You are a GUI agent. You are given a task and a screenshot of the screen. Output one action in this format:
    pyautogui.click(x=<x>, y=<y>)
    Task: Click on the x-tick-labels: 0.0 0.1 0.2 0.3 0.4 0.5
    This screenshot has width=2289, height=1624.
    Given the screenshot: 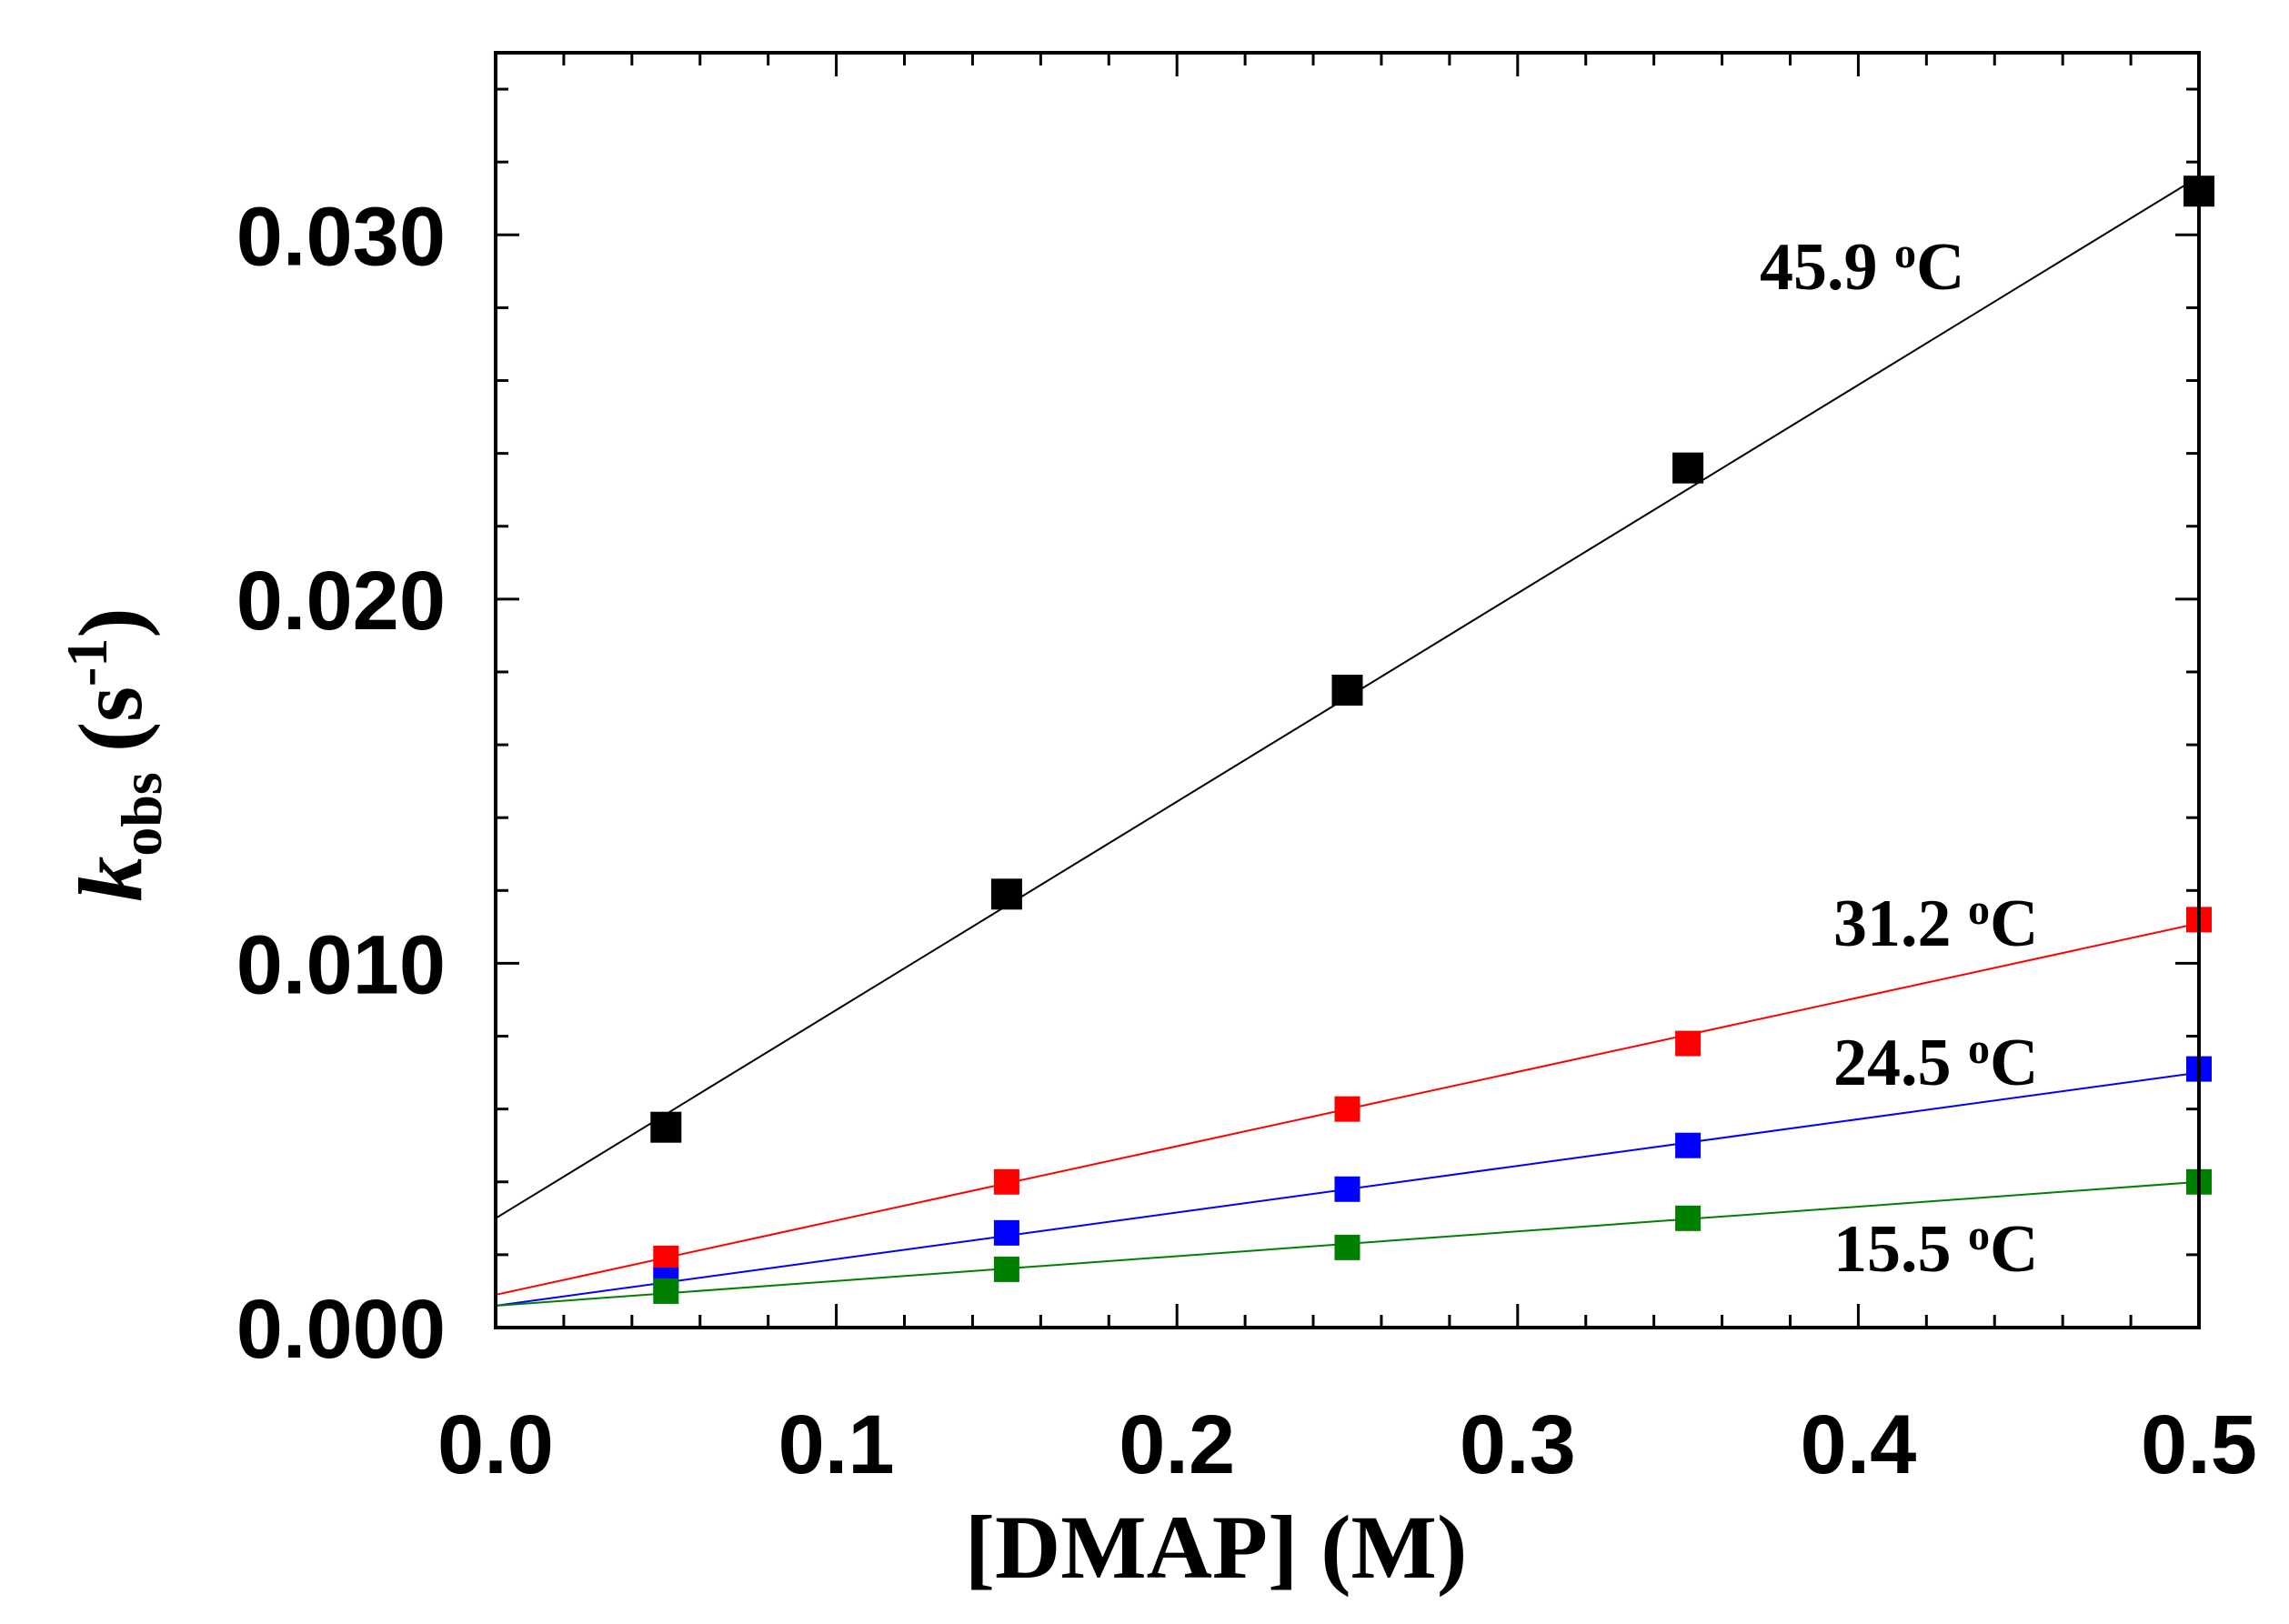 What is the action you would take?
    pyautogui.click(x=1347, y=1444)
    